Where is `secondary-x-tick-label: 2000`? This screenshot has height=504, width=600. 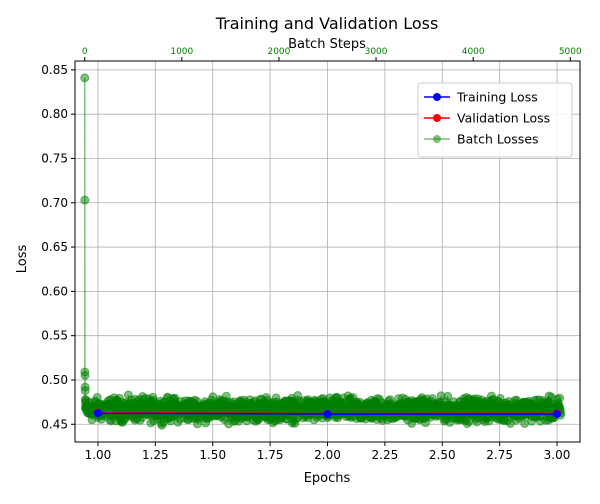
secondary-x-tick-label: 2000 is located at coordinates (278, 52).